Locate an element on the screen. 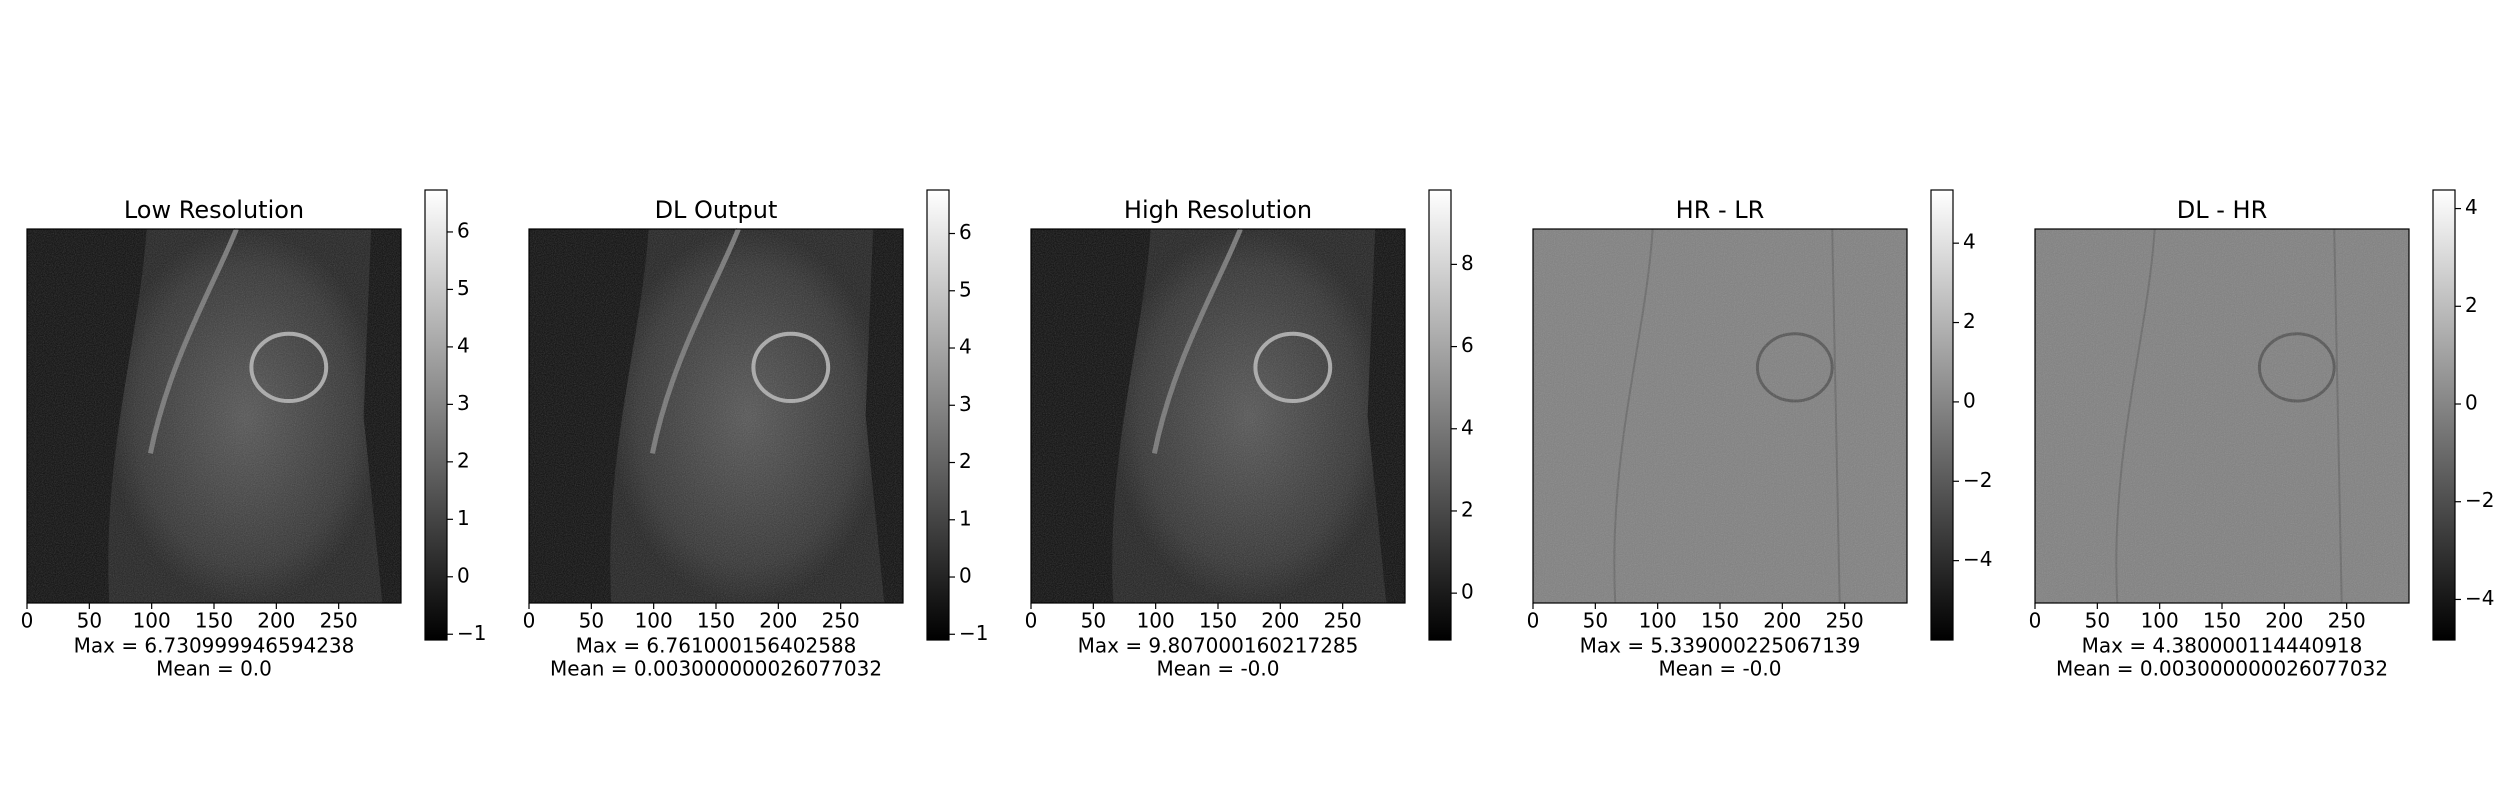  title: High Resolution is located at coordinates (1218, 210).